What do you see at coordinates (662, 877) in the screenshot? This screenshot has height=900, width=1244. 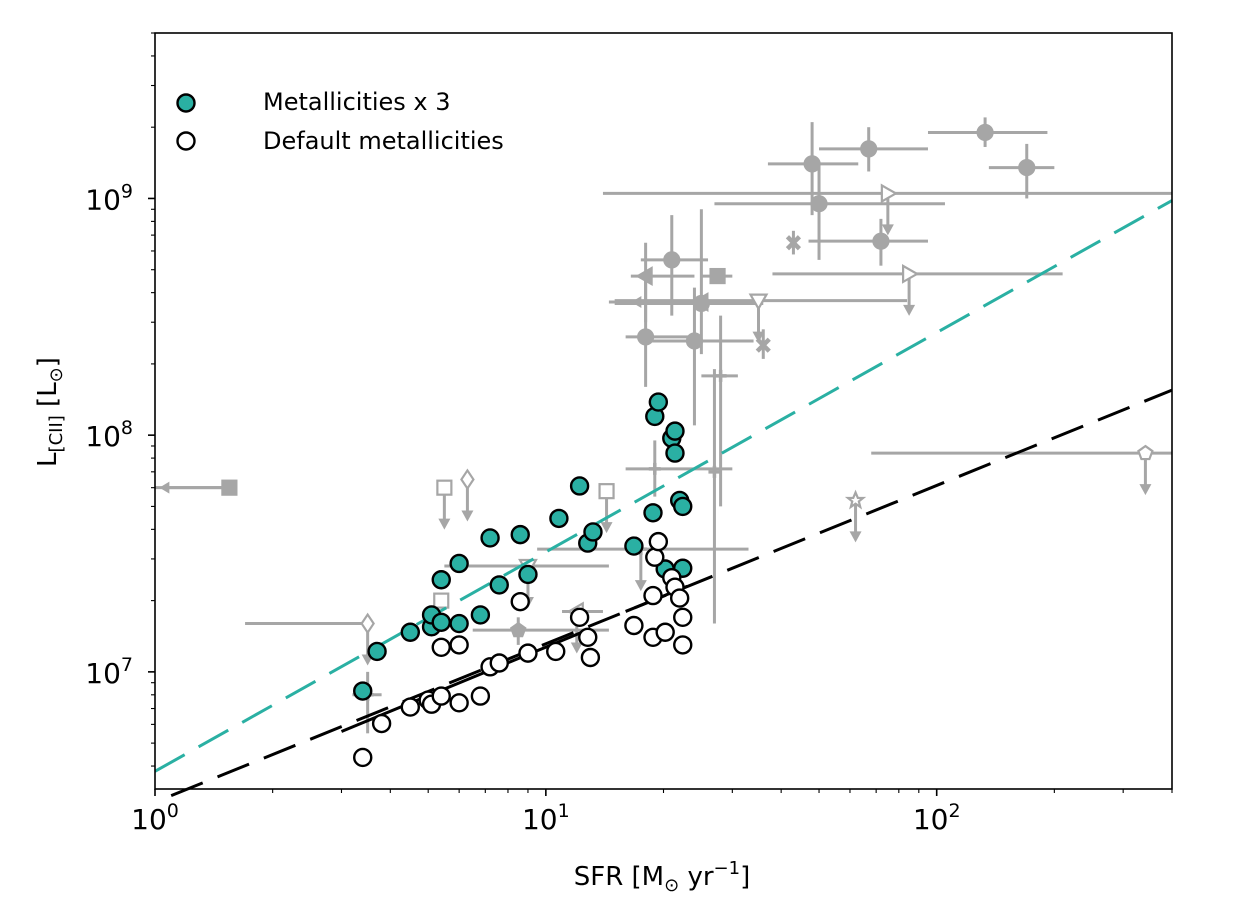 I see `x-axis-label: SFR [M⊙ yr−1]` at bounding box center [662, 877].